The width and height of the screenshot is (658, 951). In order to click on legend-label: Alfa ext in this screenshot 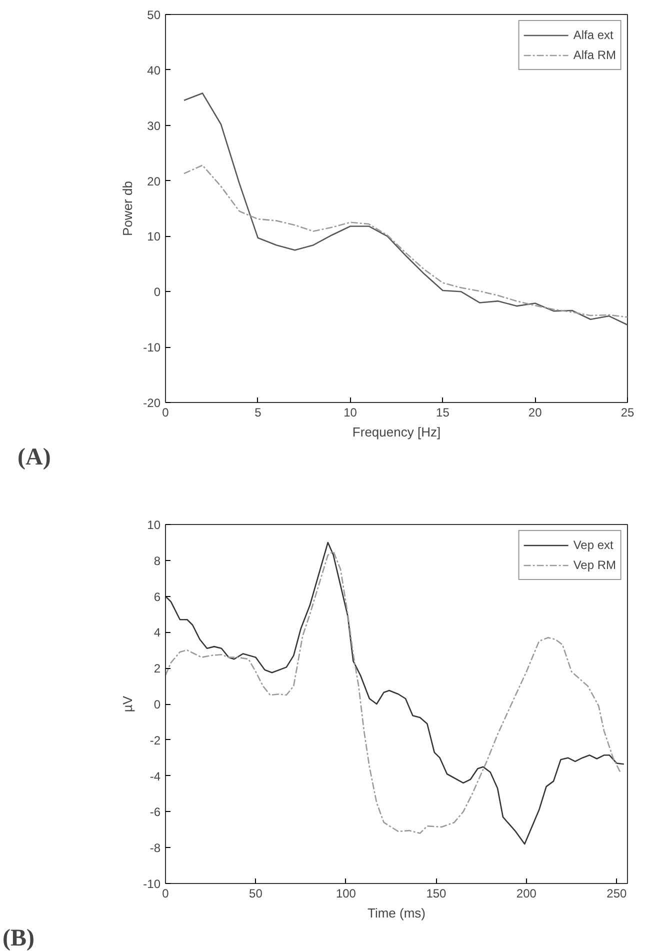, I will do `click(593, 35)`.